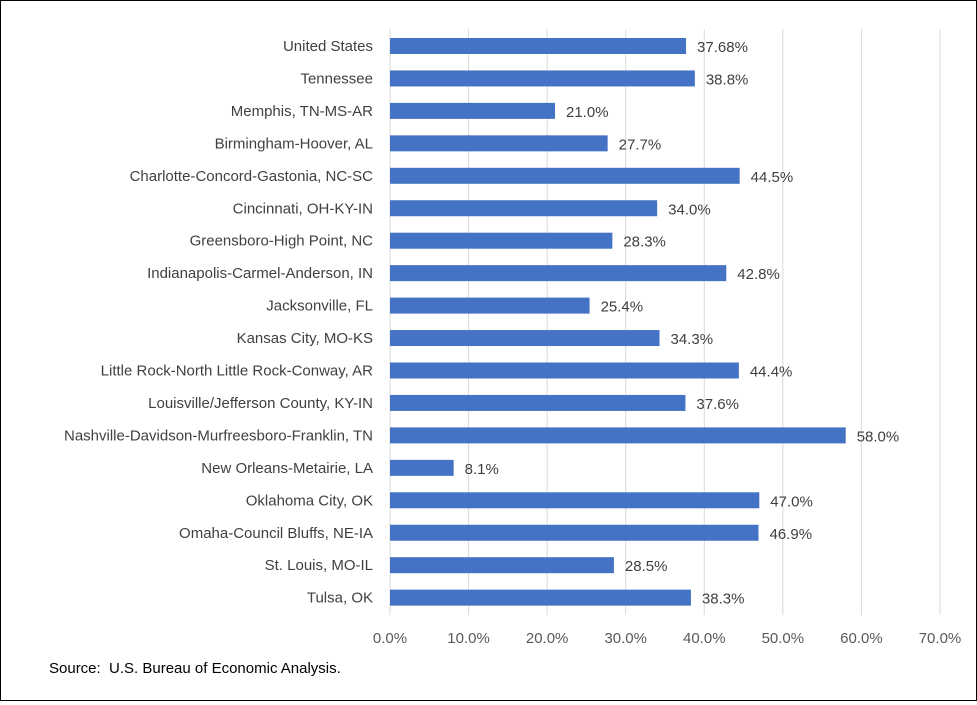 The width and height of the screenshot is (977, 705). Describe the element at coordinates (302, 111) in the screenshot. I see `category-label: Memphis, TN-MS-AR` at that location.